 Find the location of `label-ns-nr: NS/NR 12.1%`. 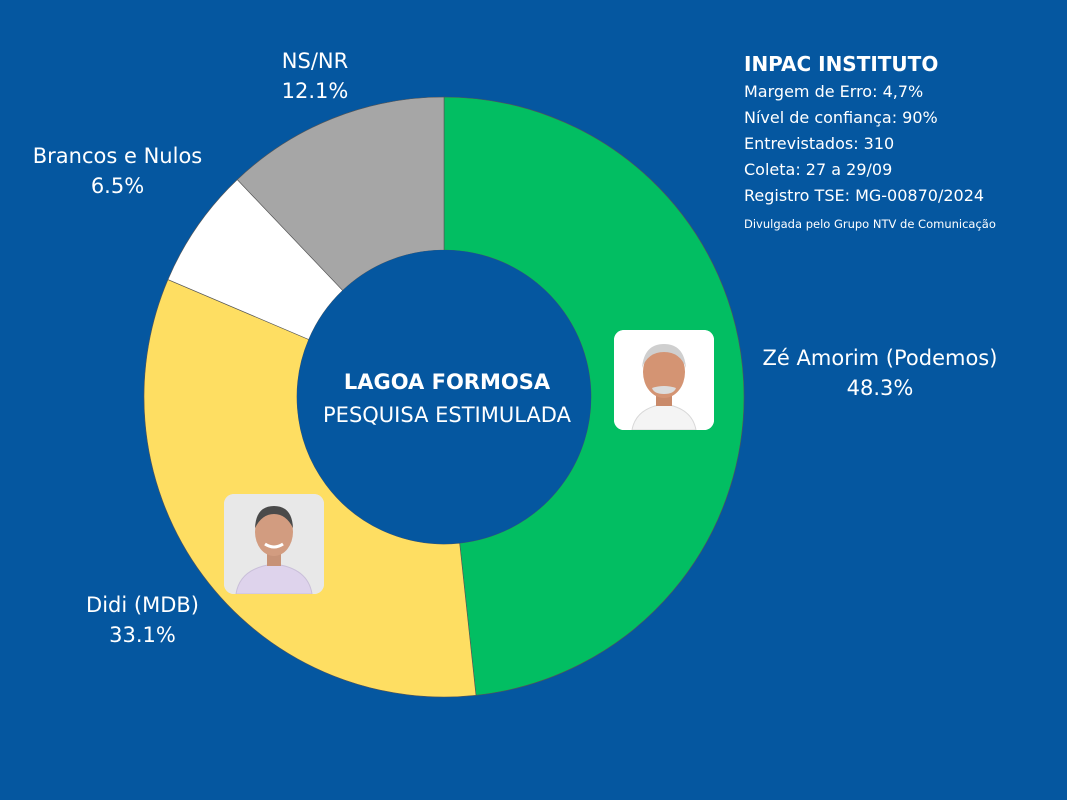

label-ns-nr: NS/NR 12.1% is located at coordinates (315, 76).